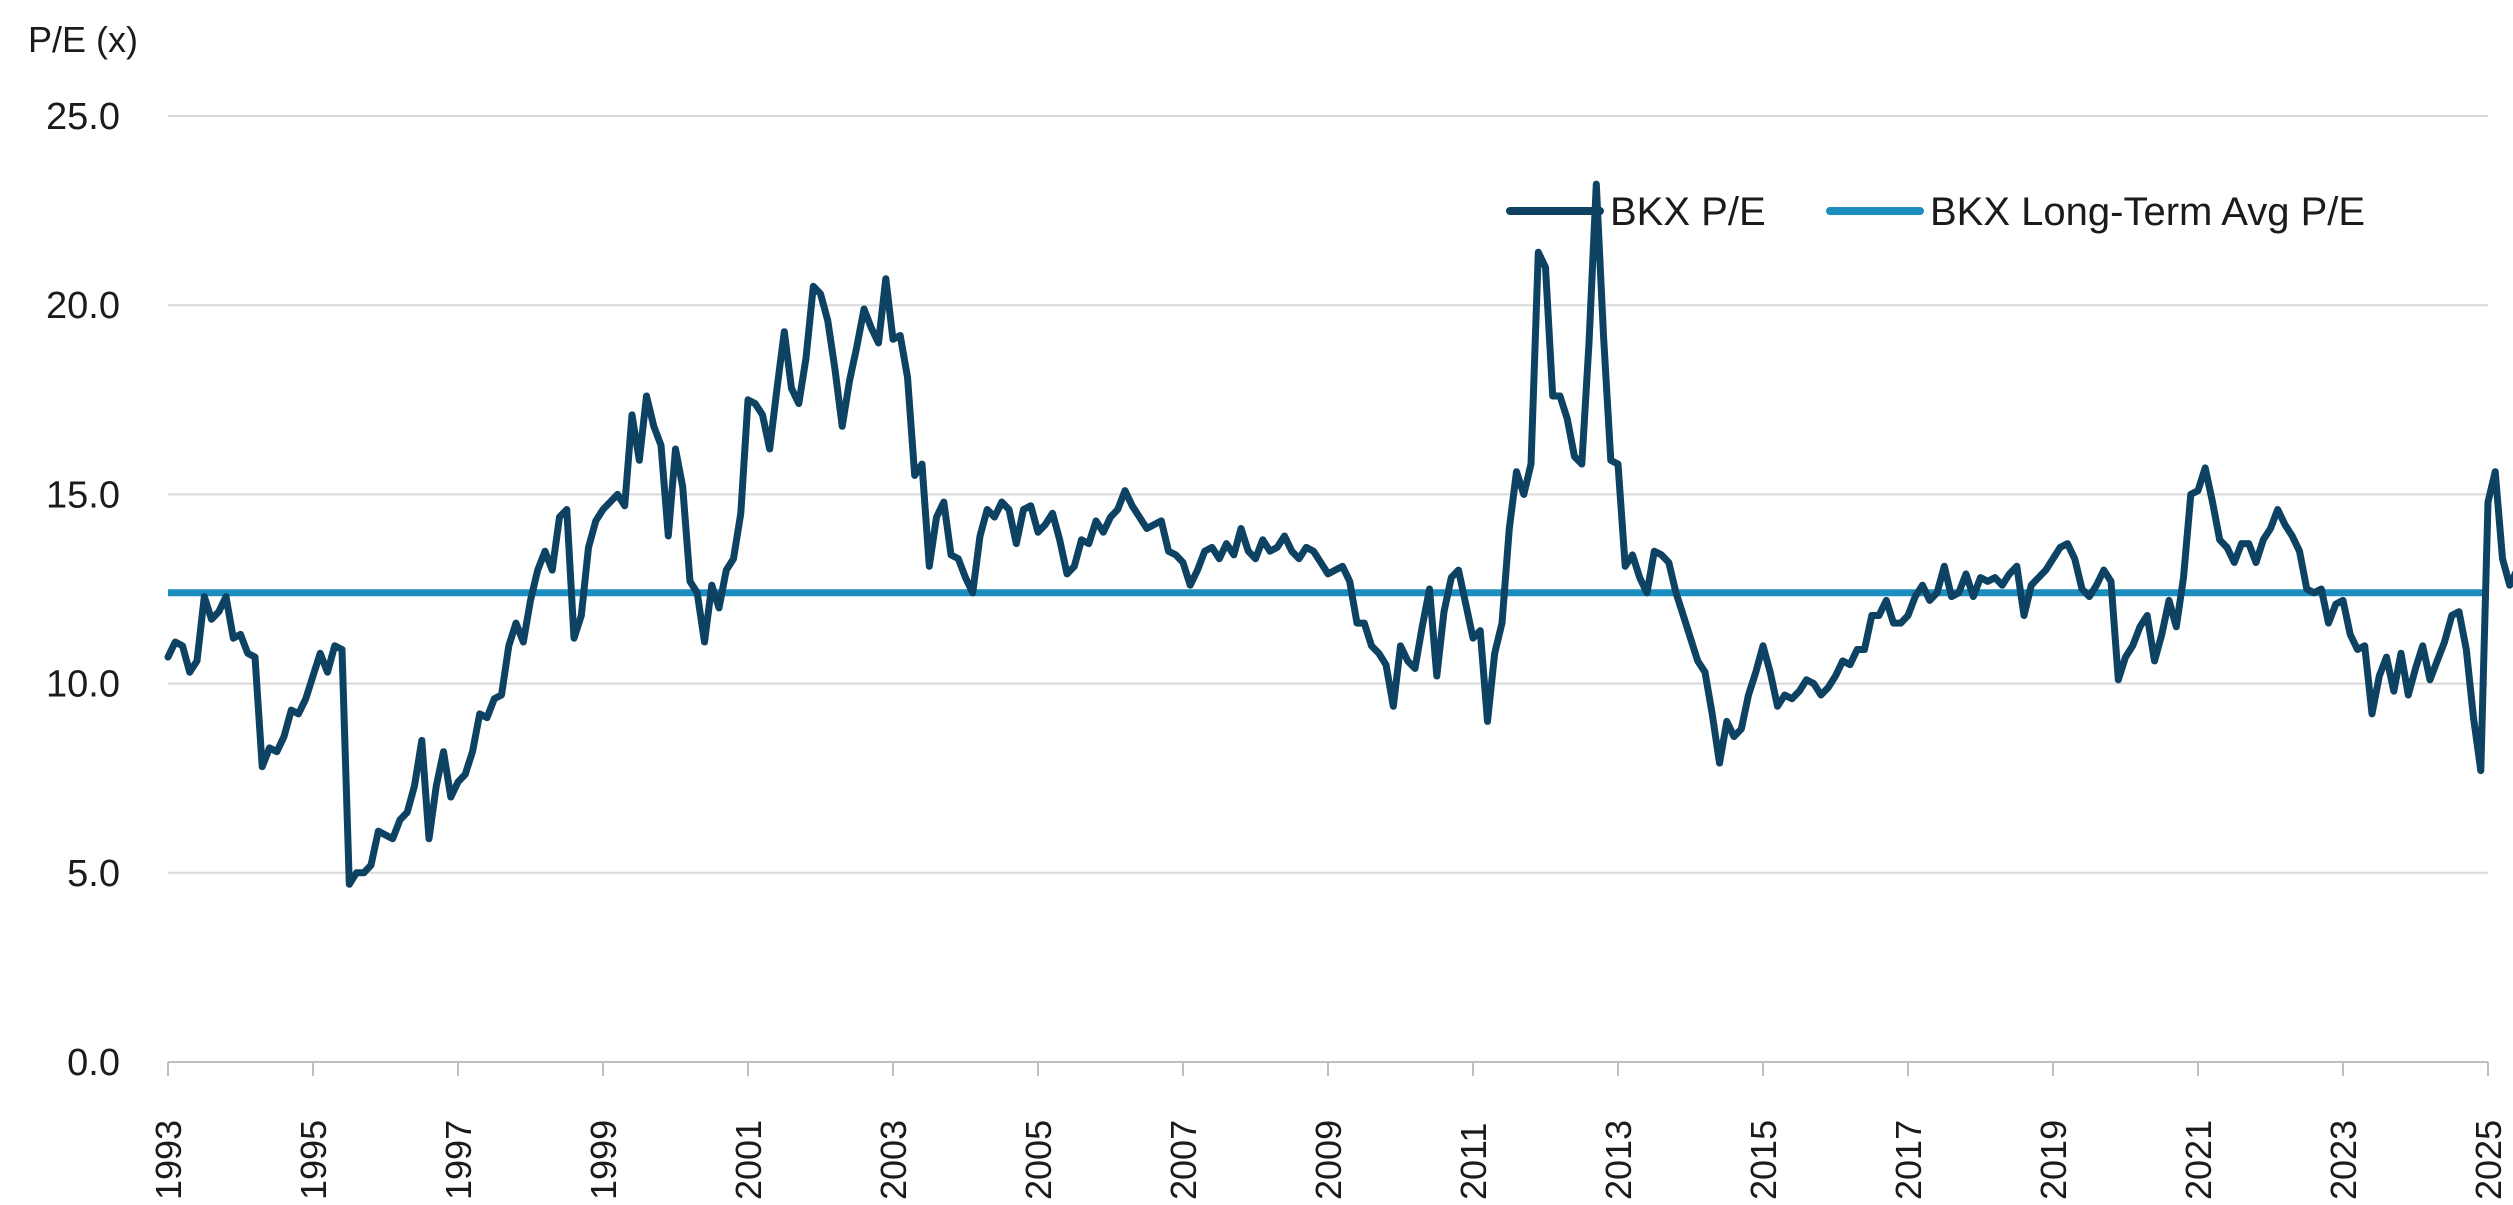 This screenshot has width=2513, height=1205. Describe the element at coordinates (93, 874) in the screenshot. I see `y-tick-label: 5.0` at that location.